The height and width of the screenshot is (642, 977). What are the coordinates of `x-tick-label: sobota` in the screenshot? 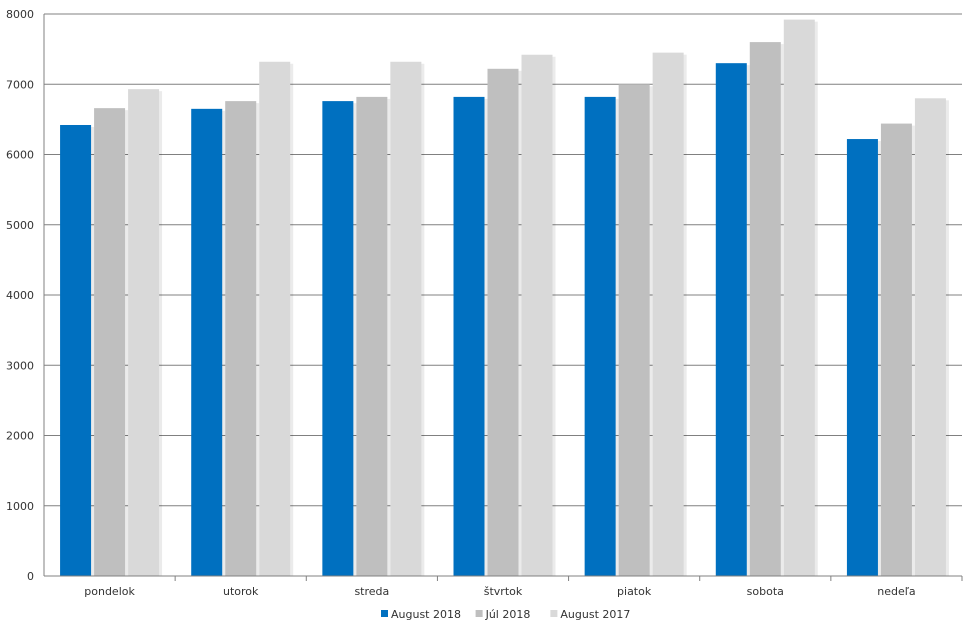 It's located at (765, 591).